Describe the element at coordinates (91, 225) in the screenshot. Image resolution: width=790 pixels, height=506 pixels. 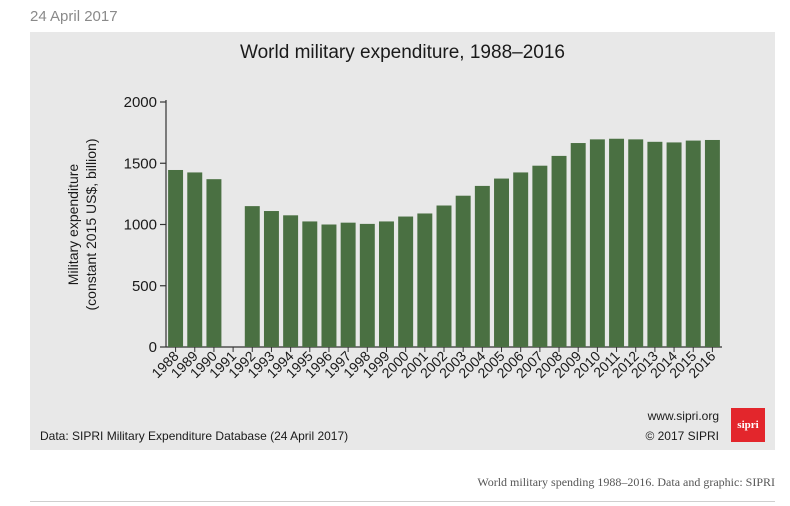
I see `y-axis-label-line2: (constant 2015 US$, billion)` at that location.